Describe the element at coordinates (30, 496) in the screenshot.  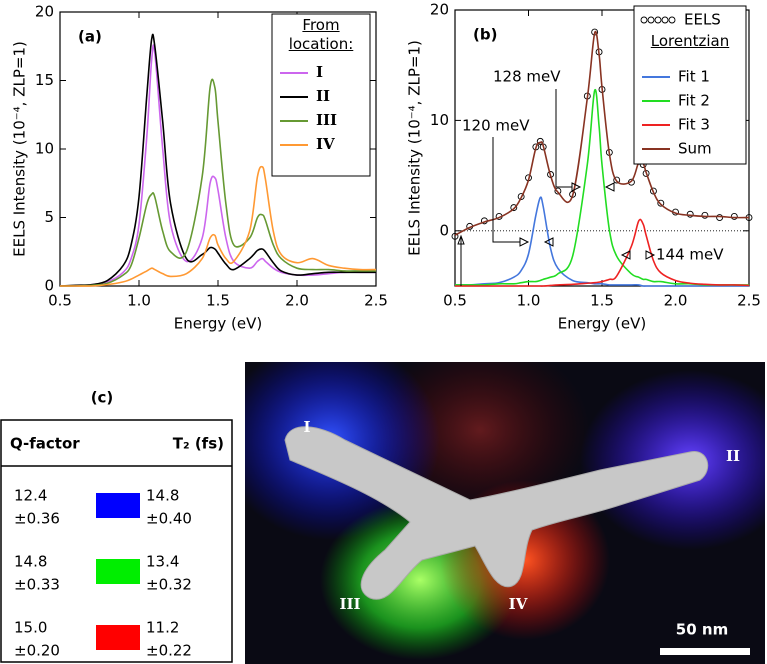
I see `q-factor: 12.4` at that location.